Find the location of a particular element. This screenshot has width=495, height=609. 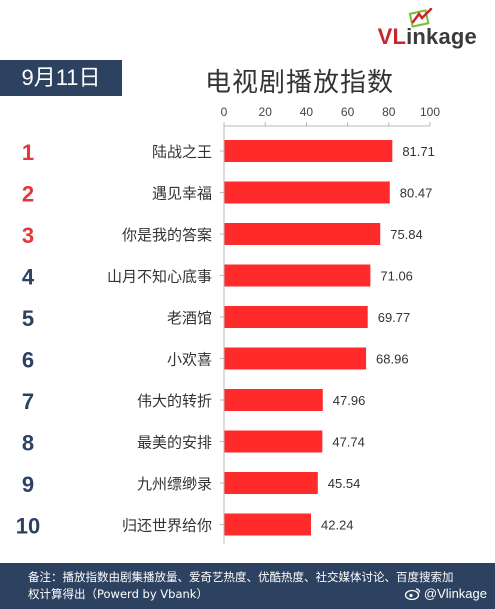

rank-number: 7 is located at coordinates (28, 401).